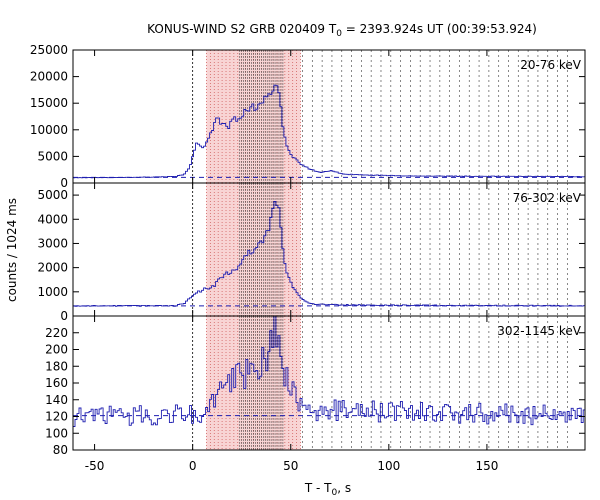 Image resolution: width=600 pixels, height=500 pixels. What do you see at coordinates (327, 489) in the screenshot?
I see `x-axis-label: T - T0, s` at bounding box center [327, 489].